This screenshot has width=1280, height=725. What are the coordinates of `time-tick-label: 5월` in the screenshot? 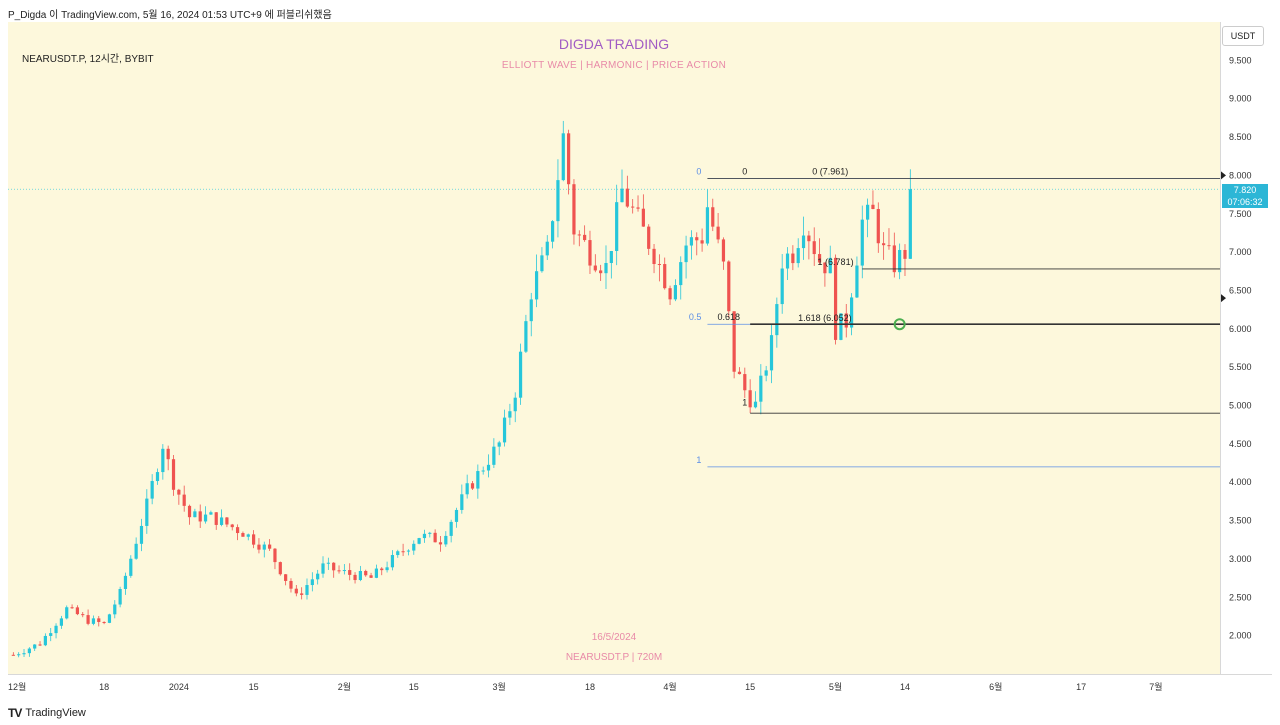 It's located at (835, 686).